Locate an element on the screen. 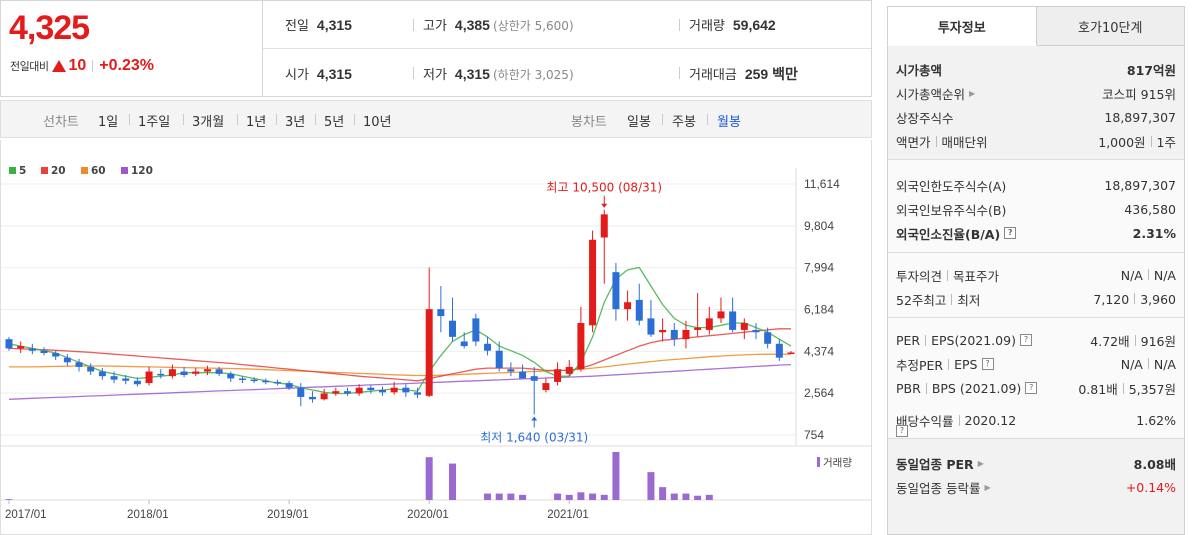 Image resolution: width=1193 pixels, height=535 pixels. y-tick-label: 11,614 is located at coordinates (822, 184).